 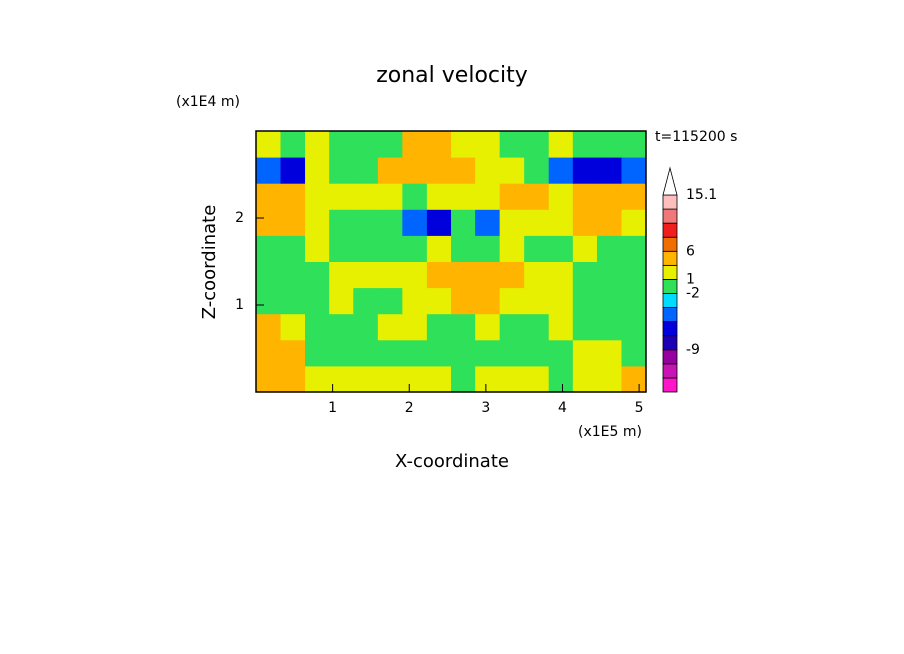 What do you see at coordinates (239, 218) in the screenshot?
I see `y-tick-label: 2` at bounding box center [239, 218].